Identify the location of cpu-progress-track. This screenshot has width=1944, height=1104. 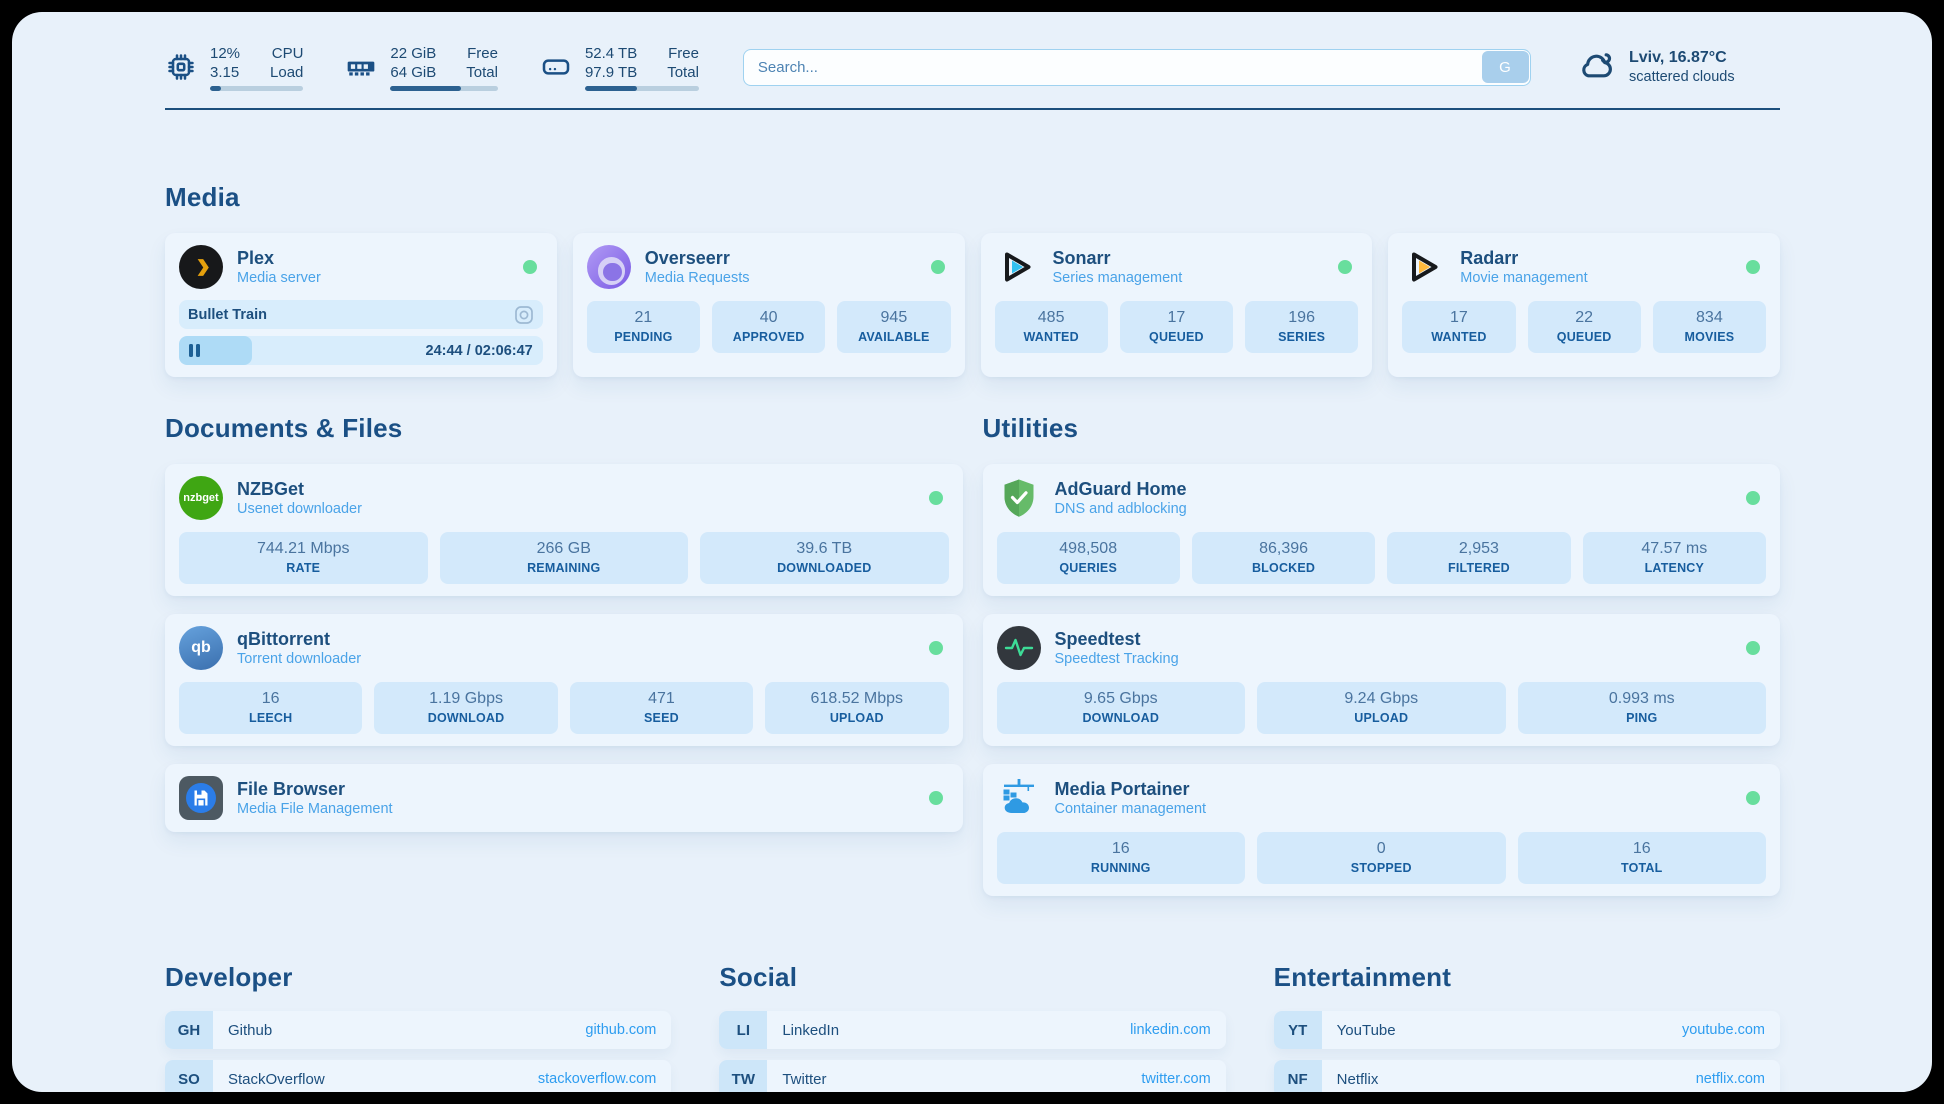
(257, 88).